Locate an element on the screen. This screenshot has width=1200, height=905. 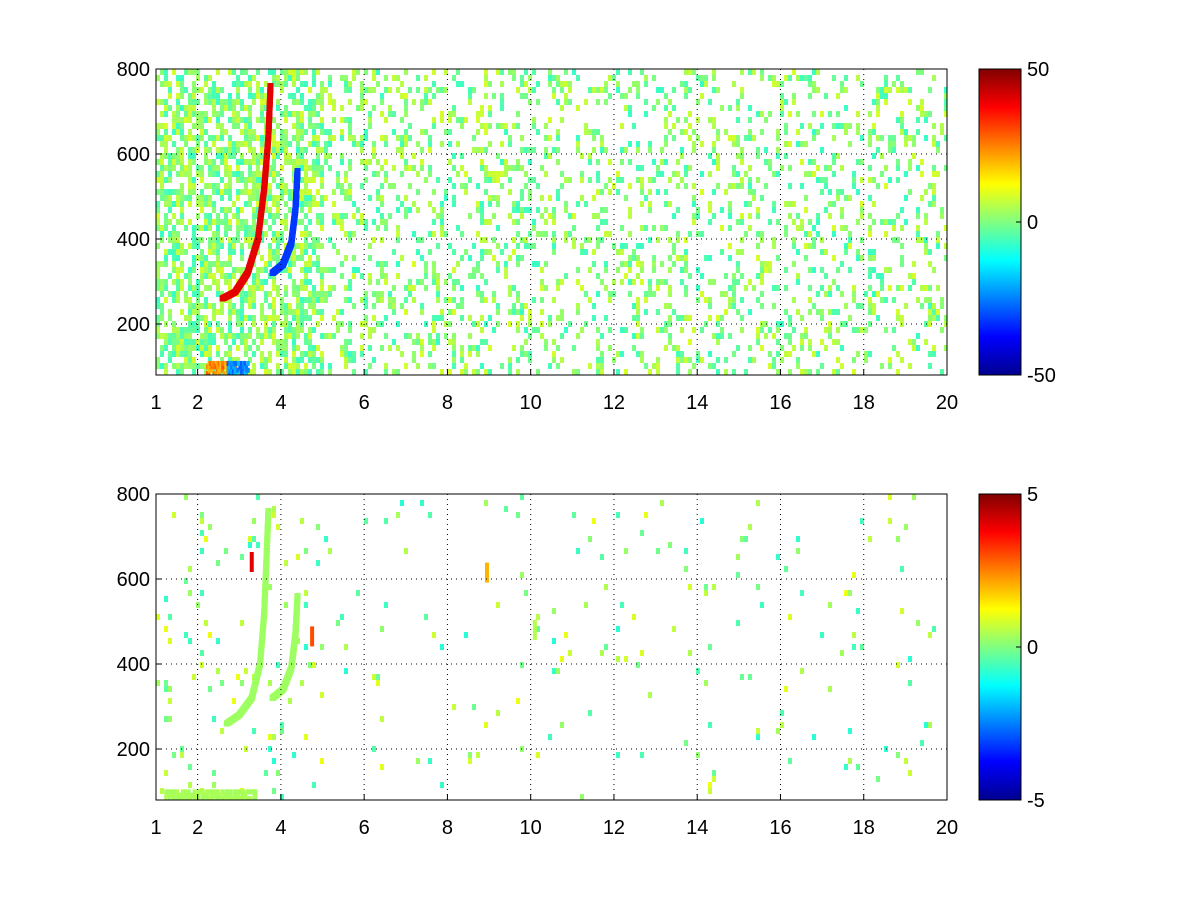
x-tick-label: 18 is located at coordinates (864, 828).